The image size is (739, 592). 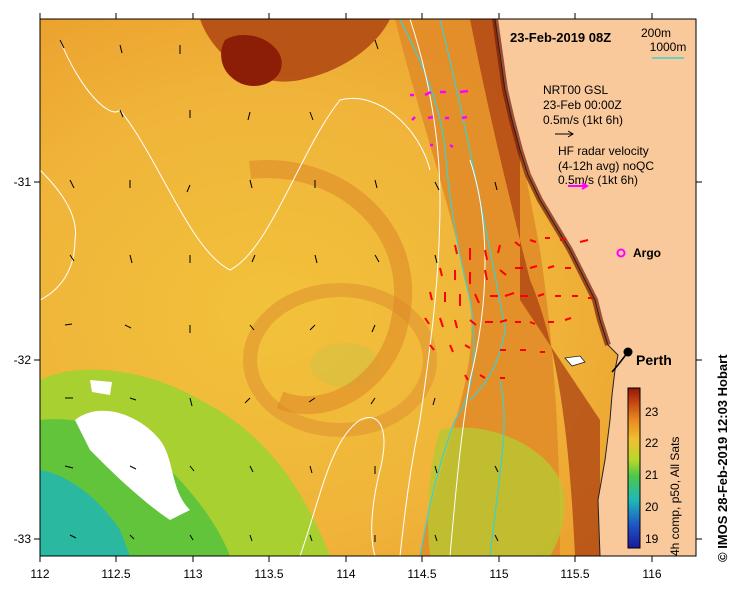 I want to click on colorbar-tick: 19, so click(x=652, y=539).